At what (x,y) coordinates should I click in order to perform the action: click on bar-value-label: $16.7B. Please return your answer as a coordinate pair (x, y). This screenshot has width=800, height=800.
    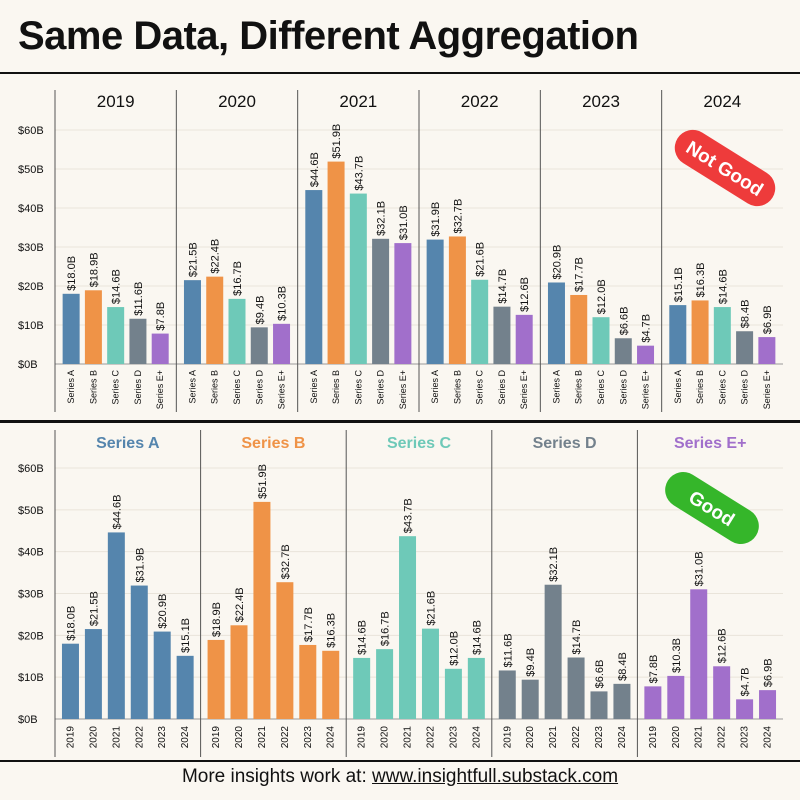
    Looking at the image, I should click on (386, 628).